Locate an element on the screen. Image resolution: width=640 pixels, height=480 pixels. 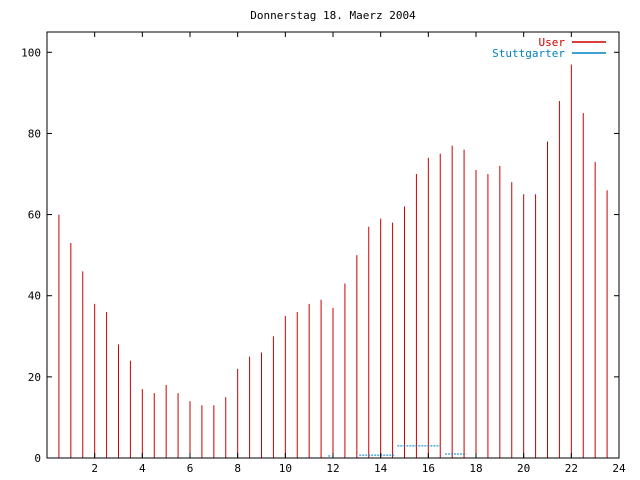
chart-title: Donnerstag 18. Maerz 2004 is located at coordinates (333, 15).